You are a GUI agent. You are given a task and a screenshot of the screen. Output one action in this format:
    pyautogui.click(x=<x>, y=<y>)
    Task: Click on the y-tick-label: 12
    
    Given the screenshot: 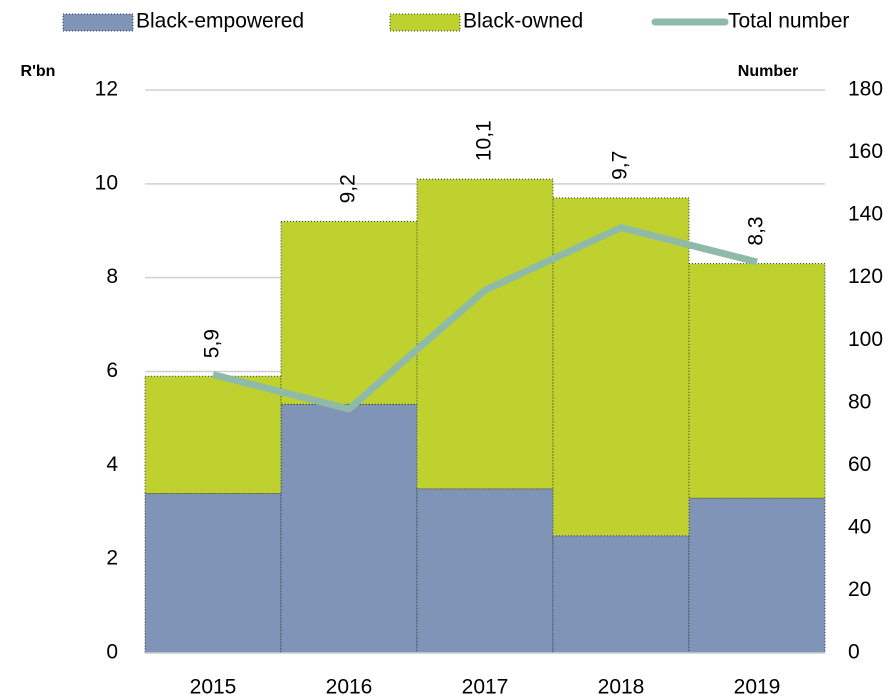 What is the action you would take?
    pyautogui.click(x=106, y=89)
    